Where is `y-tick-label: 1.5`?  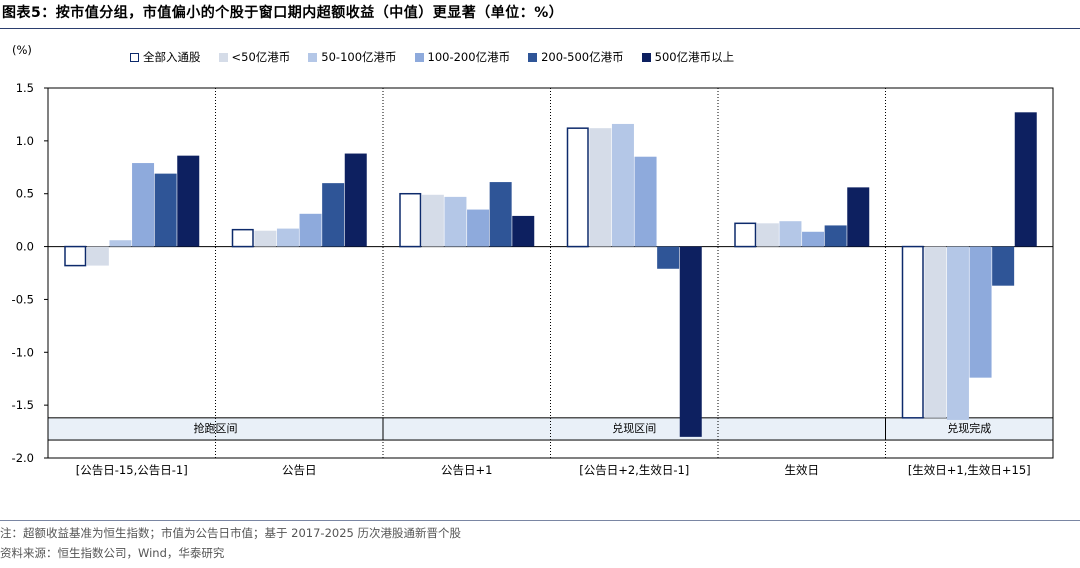 y-tick-label: 1.5 is located at coordinates (25, 88).